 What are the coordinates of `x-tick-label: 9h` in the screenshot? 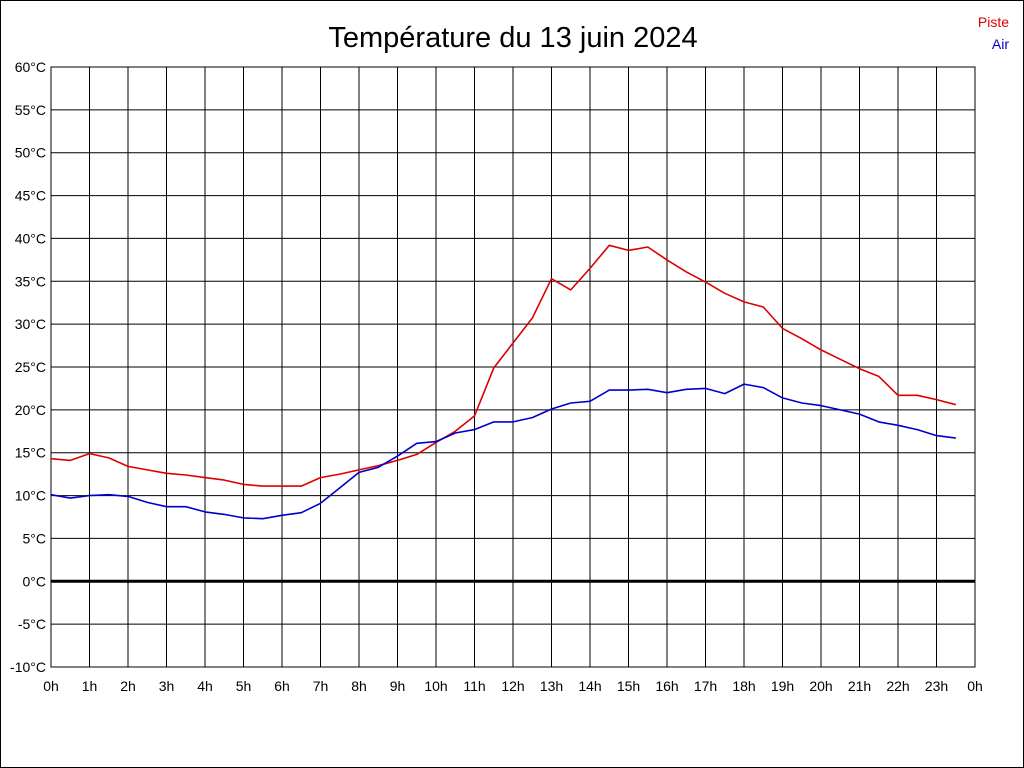 It's located at (398, 686).